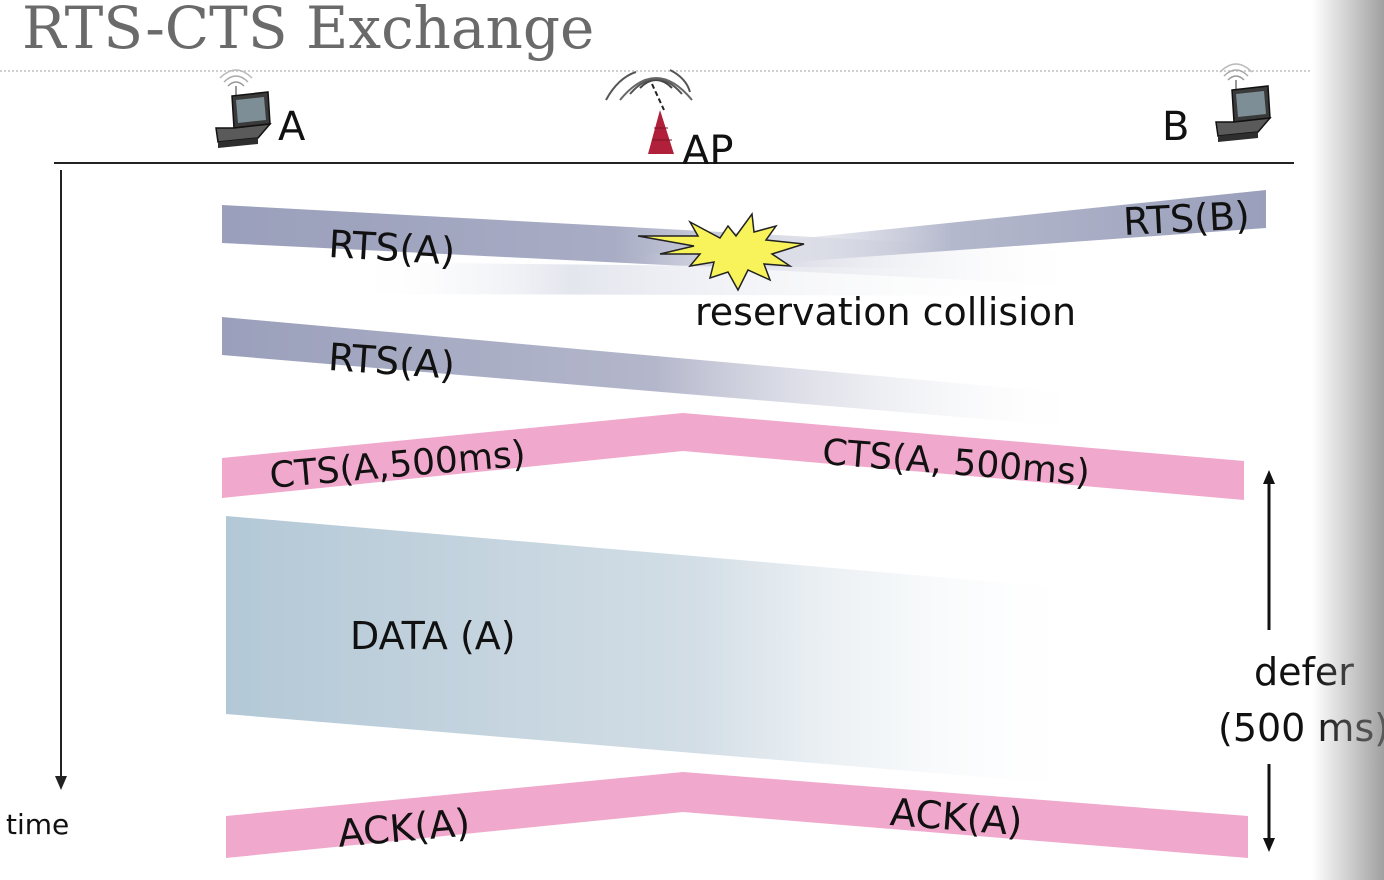 The image size is (1384, 880). I want to click on defer-arrowhead-down, so click(1269, 845).